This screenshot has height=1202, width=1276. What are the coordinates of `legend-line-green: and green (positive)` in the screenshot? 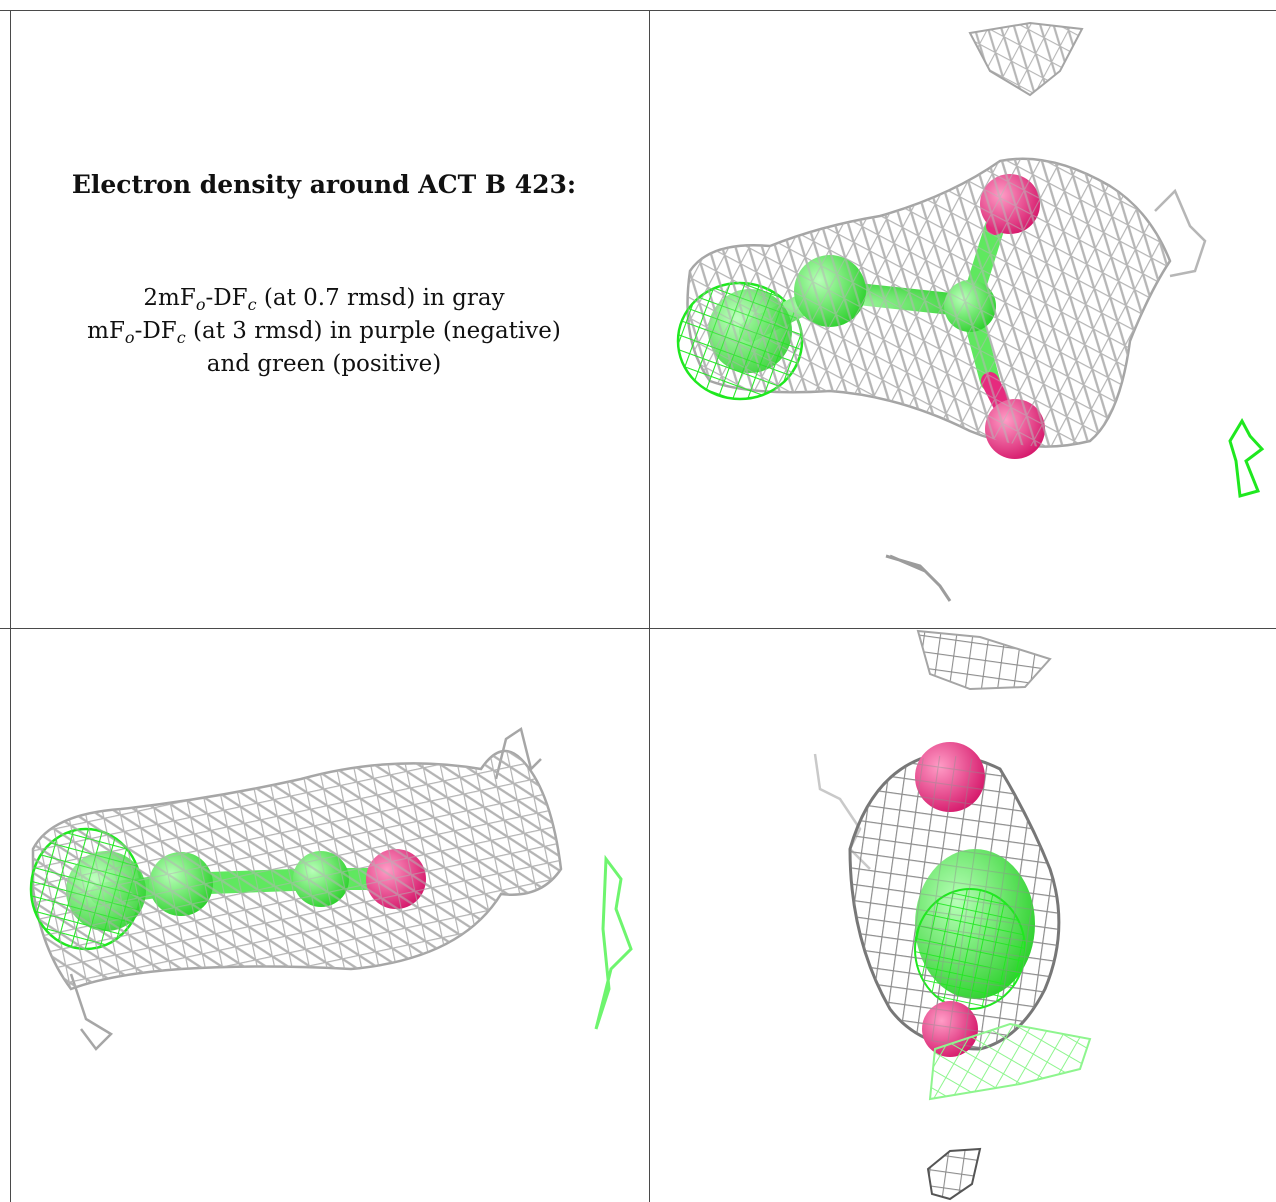 It's located at (324, 364).